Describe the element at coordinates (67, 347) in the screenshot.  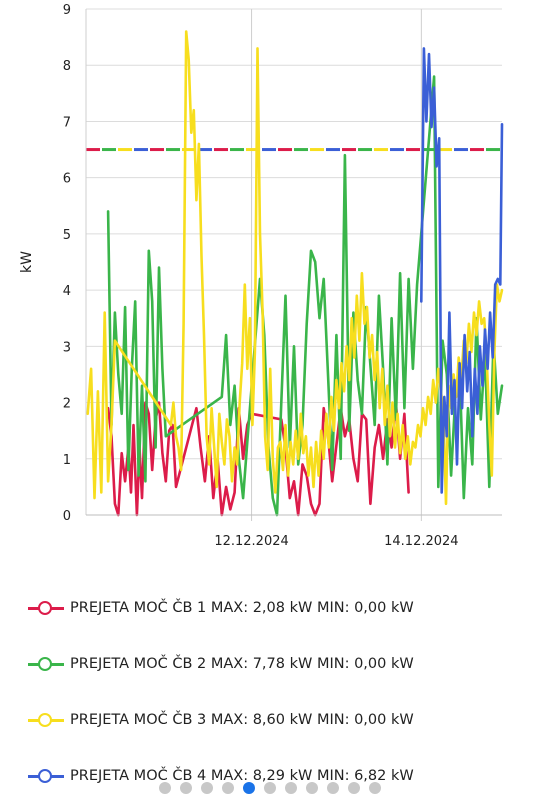
I see `y-tick-label: 3` at that location.